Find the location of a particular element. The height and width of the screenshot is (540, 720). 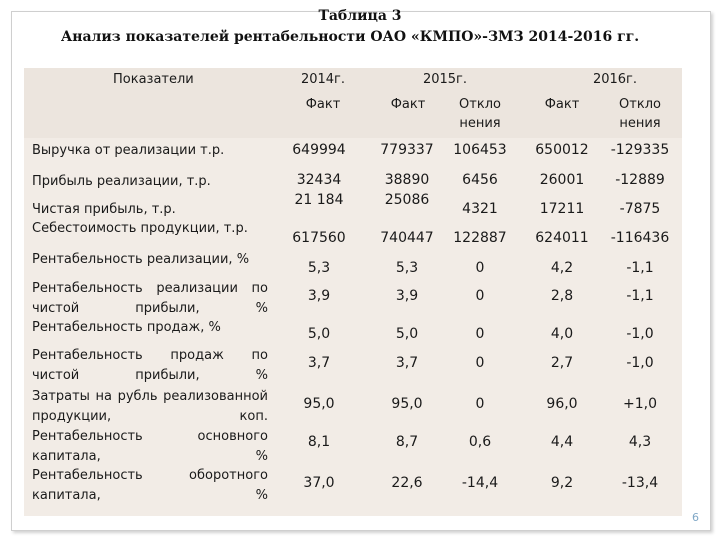

header-fact-2015: Факт is located at coordinates (408, 104).